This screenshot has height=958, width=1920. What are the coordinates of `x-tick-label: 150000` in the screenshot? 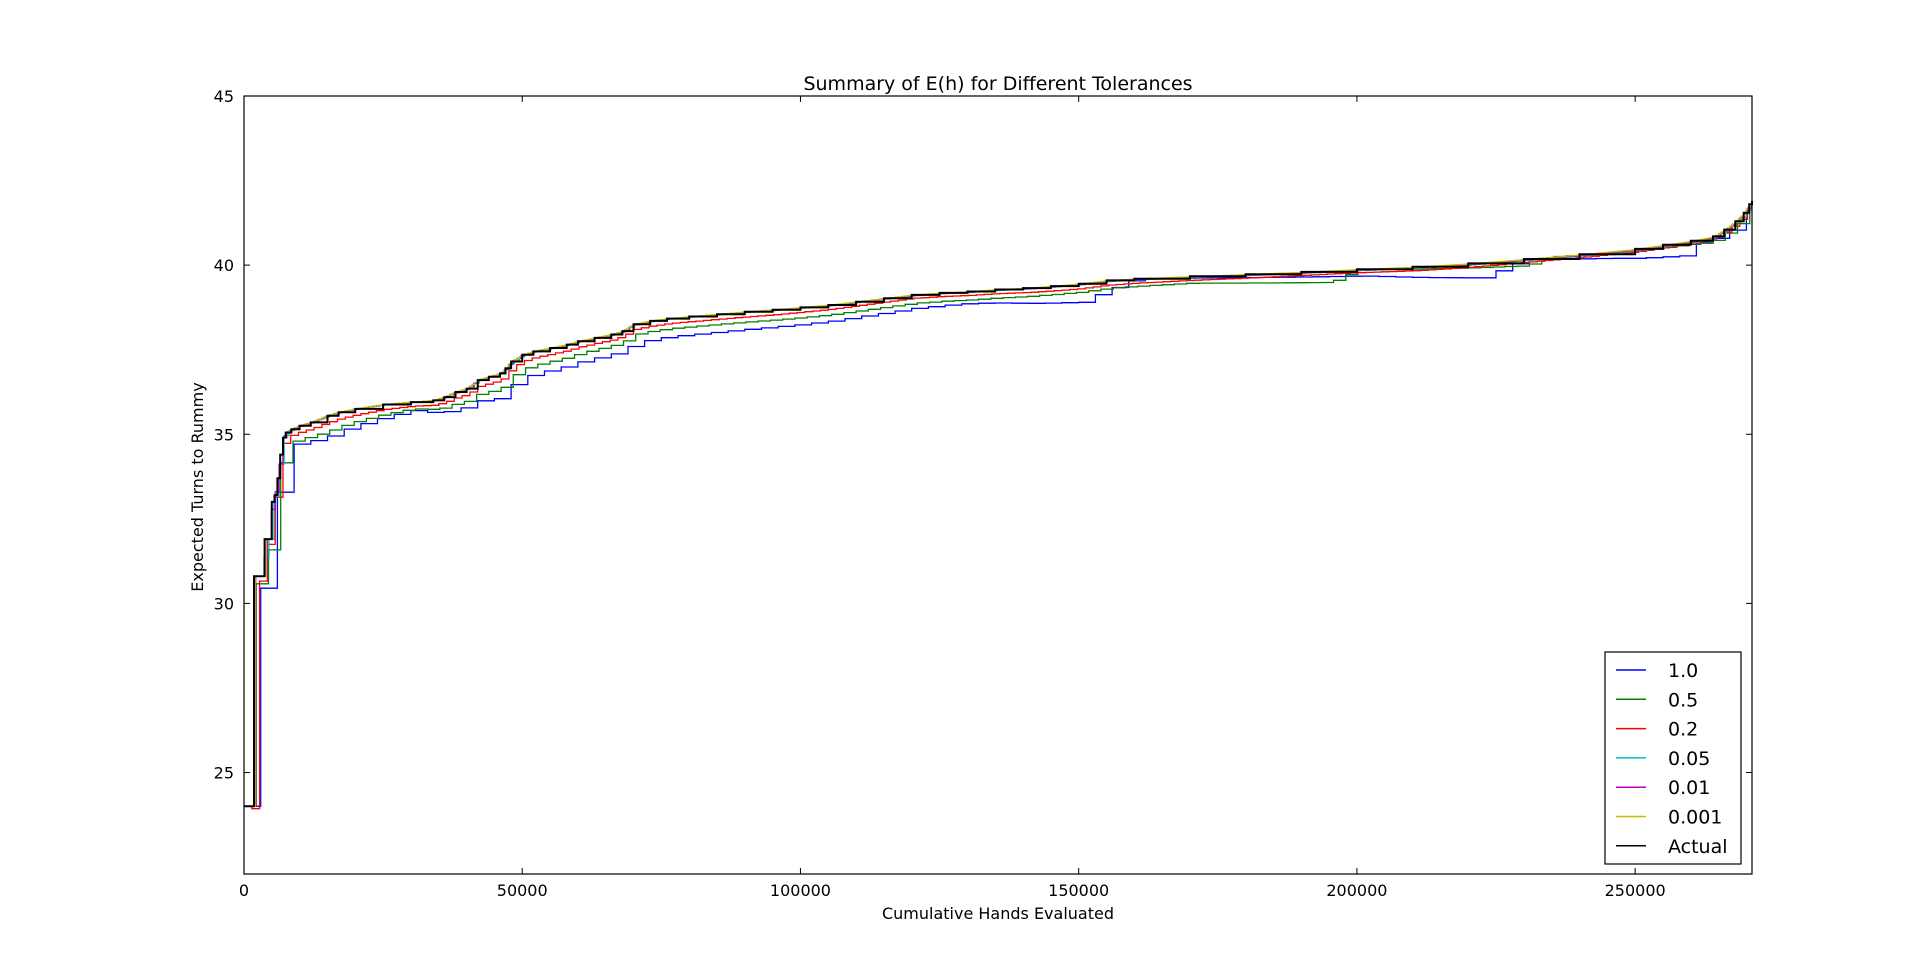 It's located at (1078, 890).